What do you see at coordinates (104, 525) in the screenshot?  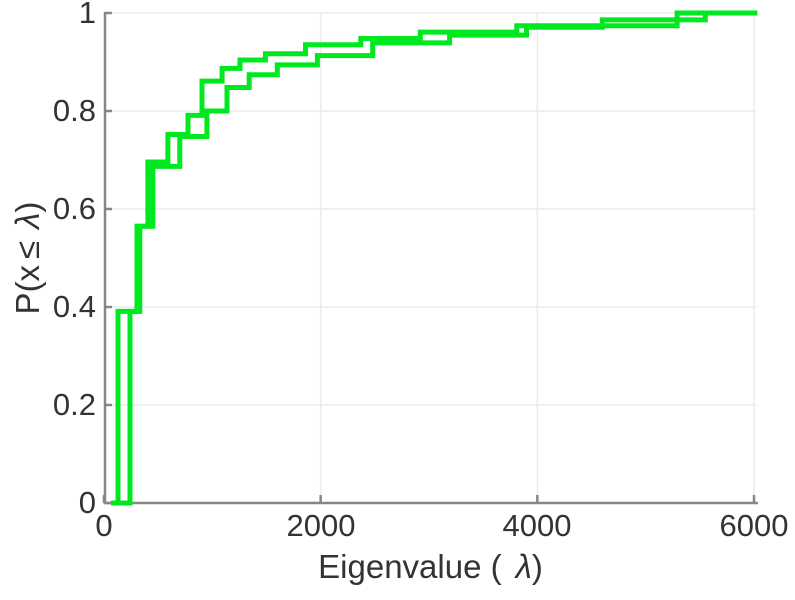 I see `x-tick-label: 0` at bounding box center [104, 525].